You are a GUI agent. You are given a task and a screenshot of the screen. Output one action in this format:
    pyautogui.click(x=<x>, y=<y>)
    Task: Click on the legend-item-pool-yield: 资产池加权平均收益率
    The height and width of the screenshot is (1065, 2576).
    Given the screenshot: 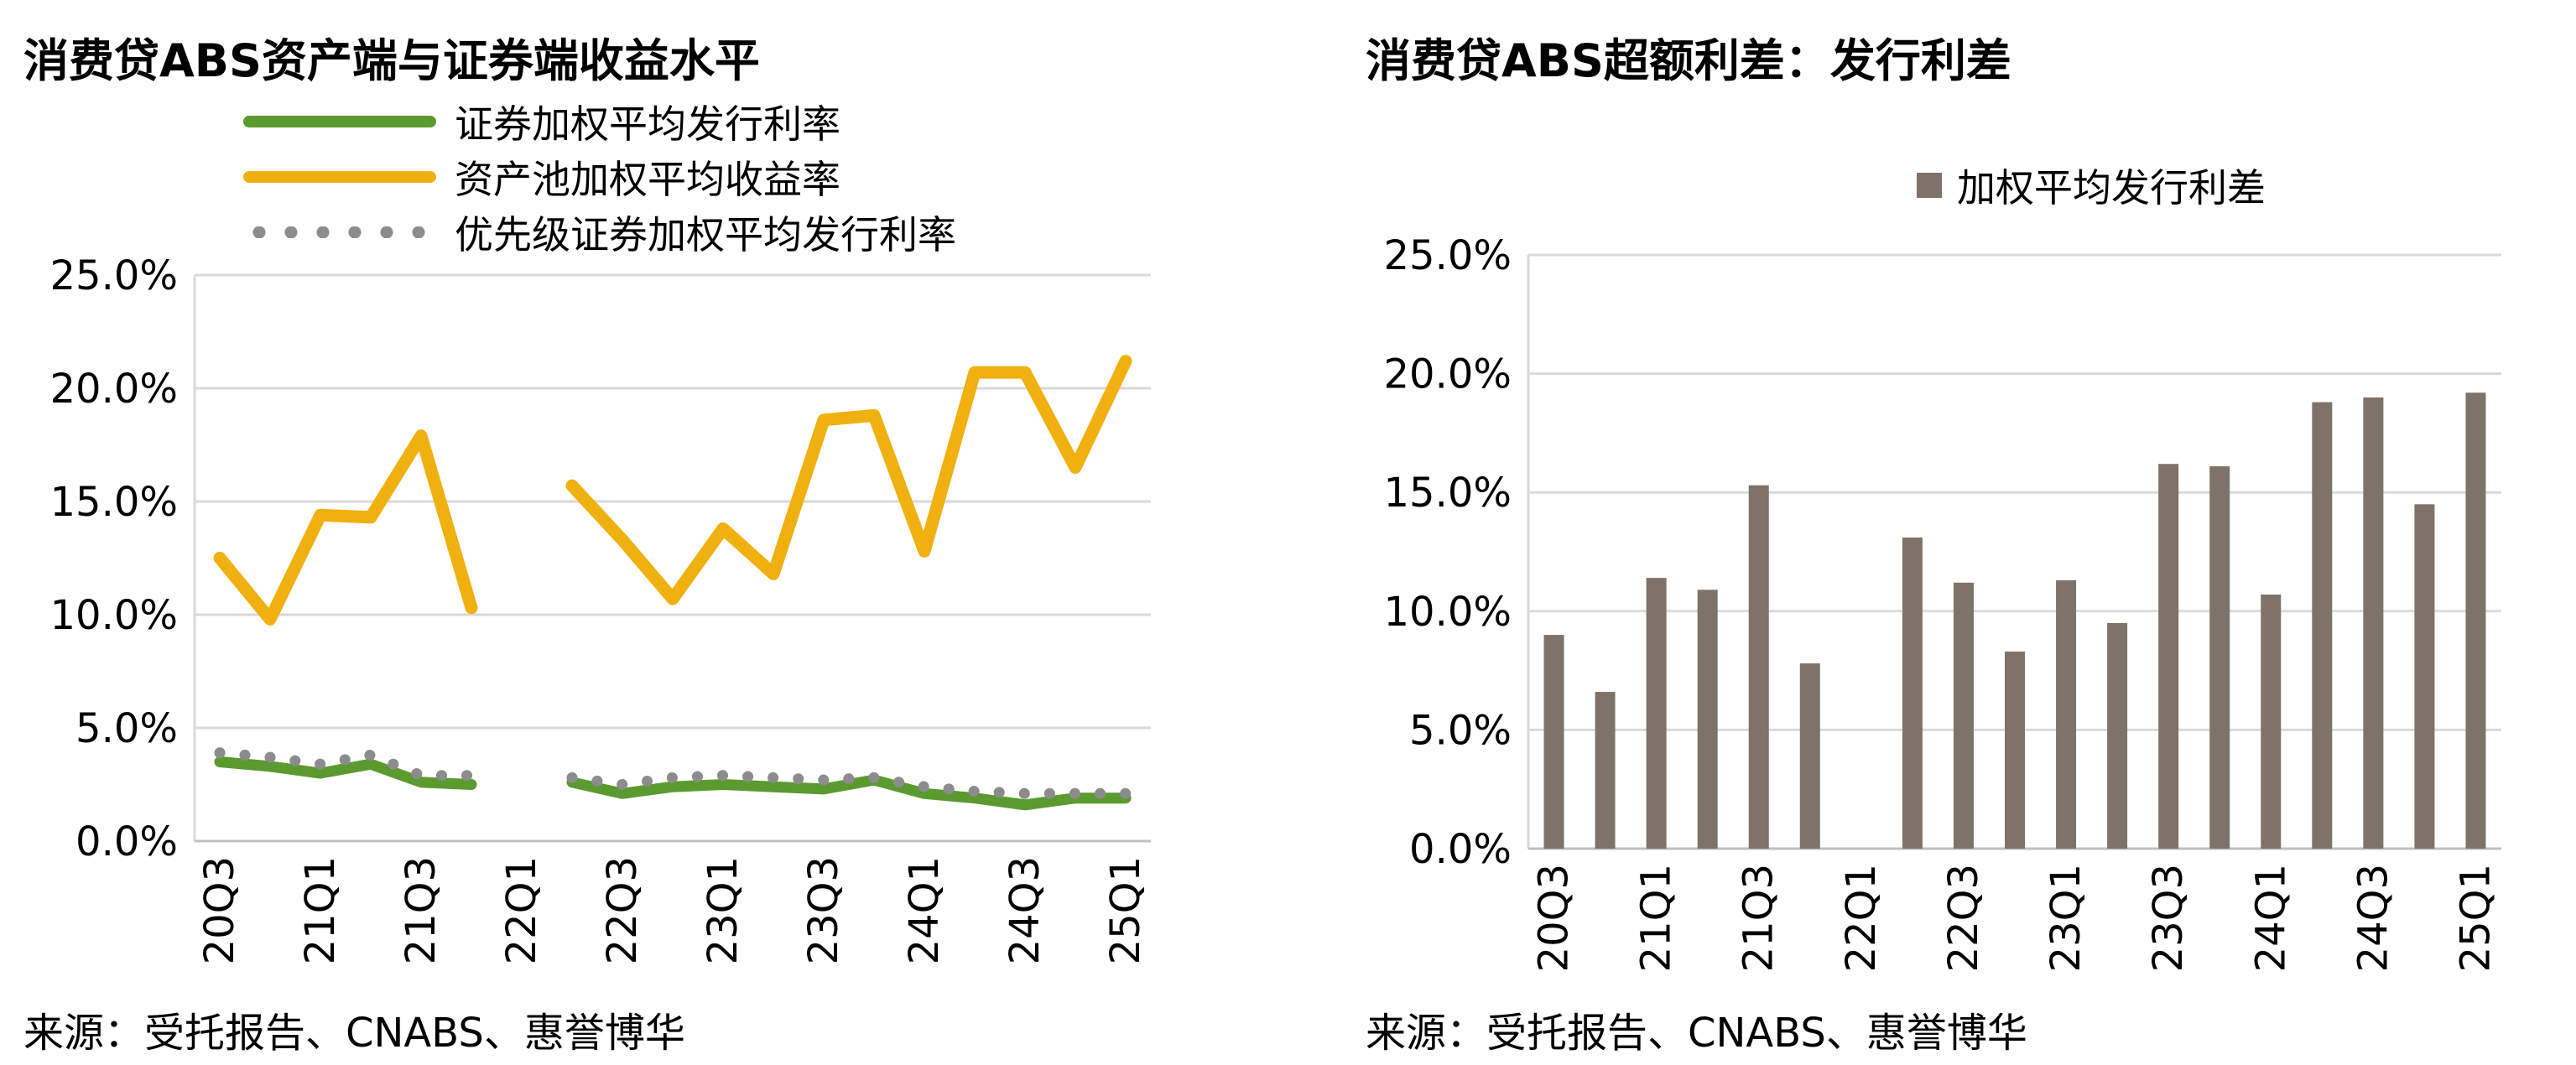 What is the action you would take?
    pyautogui.click(x=599, y=177)
    